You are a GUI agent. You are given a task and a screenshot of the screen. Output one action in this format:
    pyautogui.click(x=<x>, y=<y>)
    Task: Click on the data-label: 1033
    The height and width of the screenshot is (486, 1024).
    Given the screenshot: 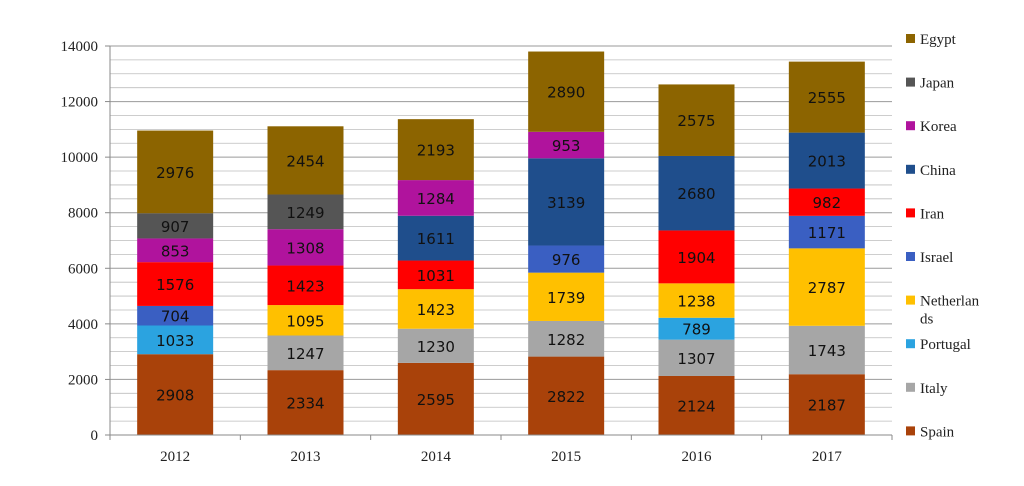 What is the action you would take?
    pyautogui.click(x=175, y=341)
    